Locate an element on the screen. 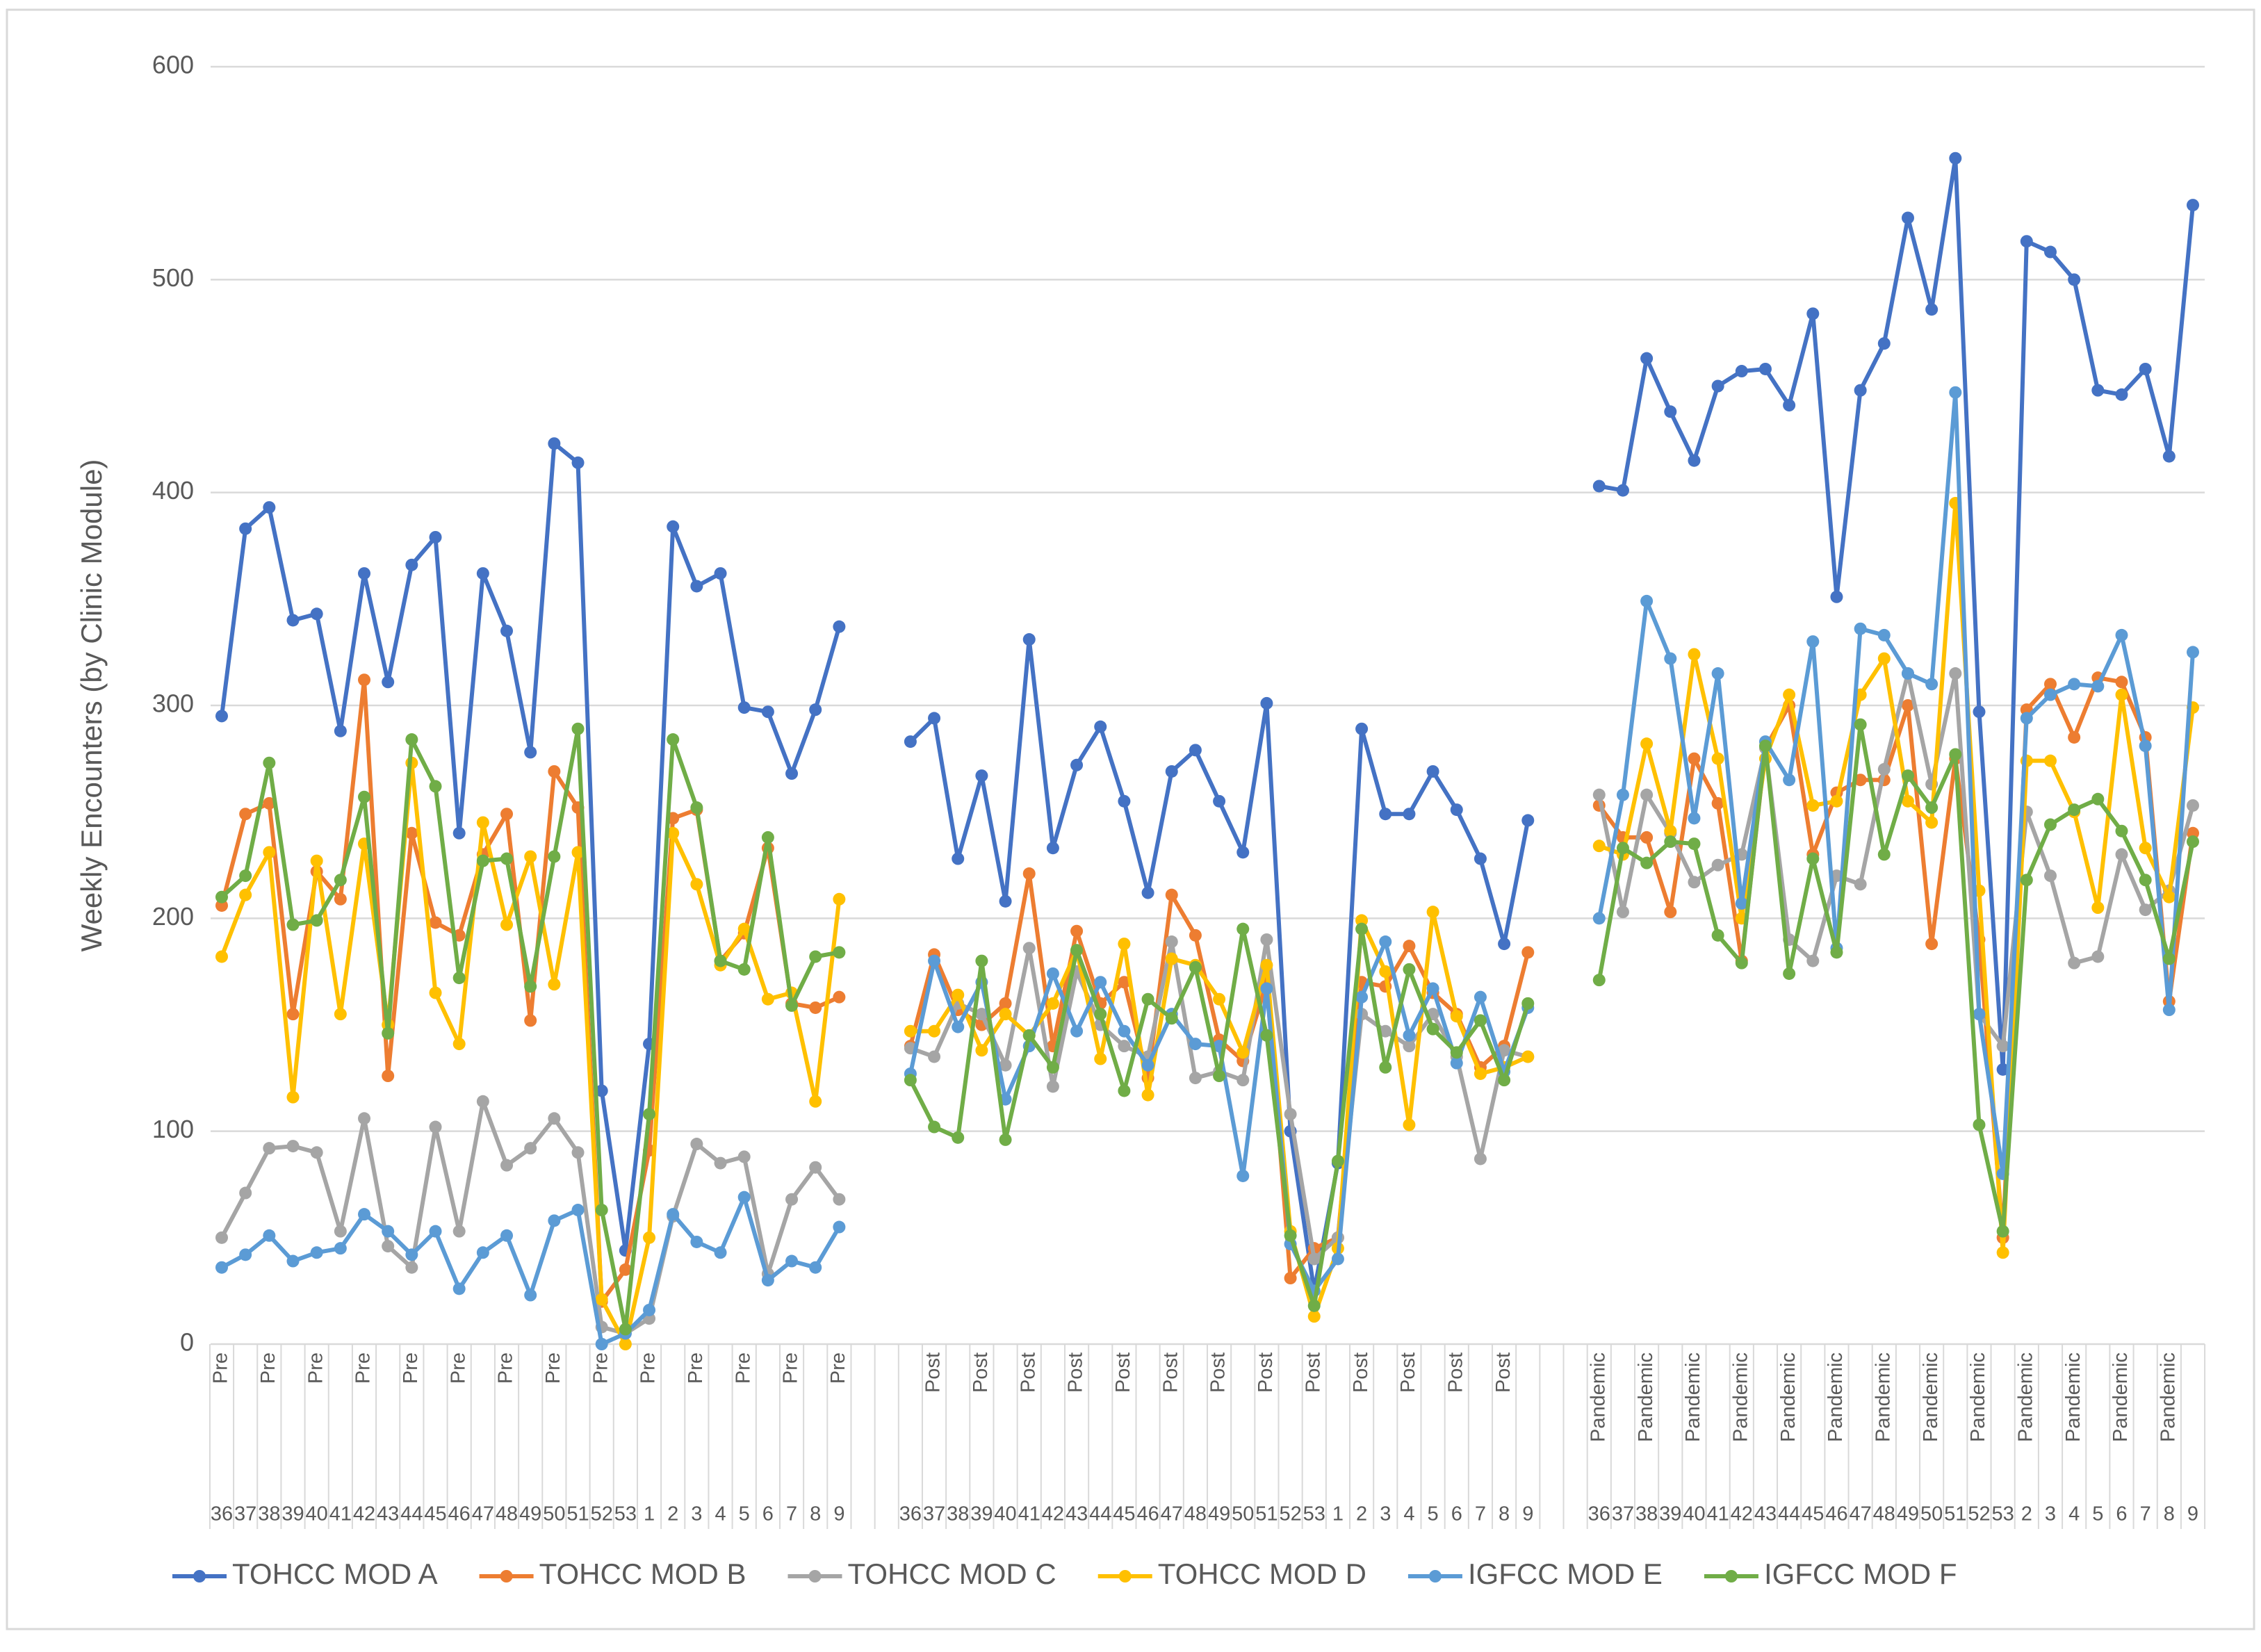 The height and width of the screenshot is (1652, 2261). x-tick-label: 43 is located at coordinates (388, 1514).